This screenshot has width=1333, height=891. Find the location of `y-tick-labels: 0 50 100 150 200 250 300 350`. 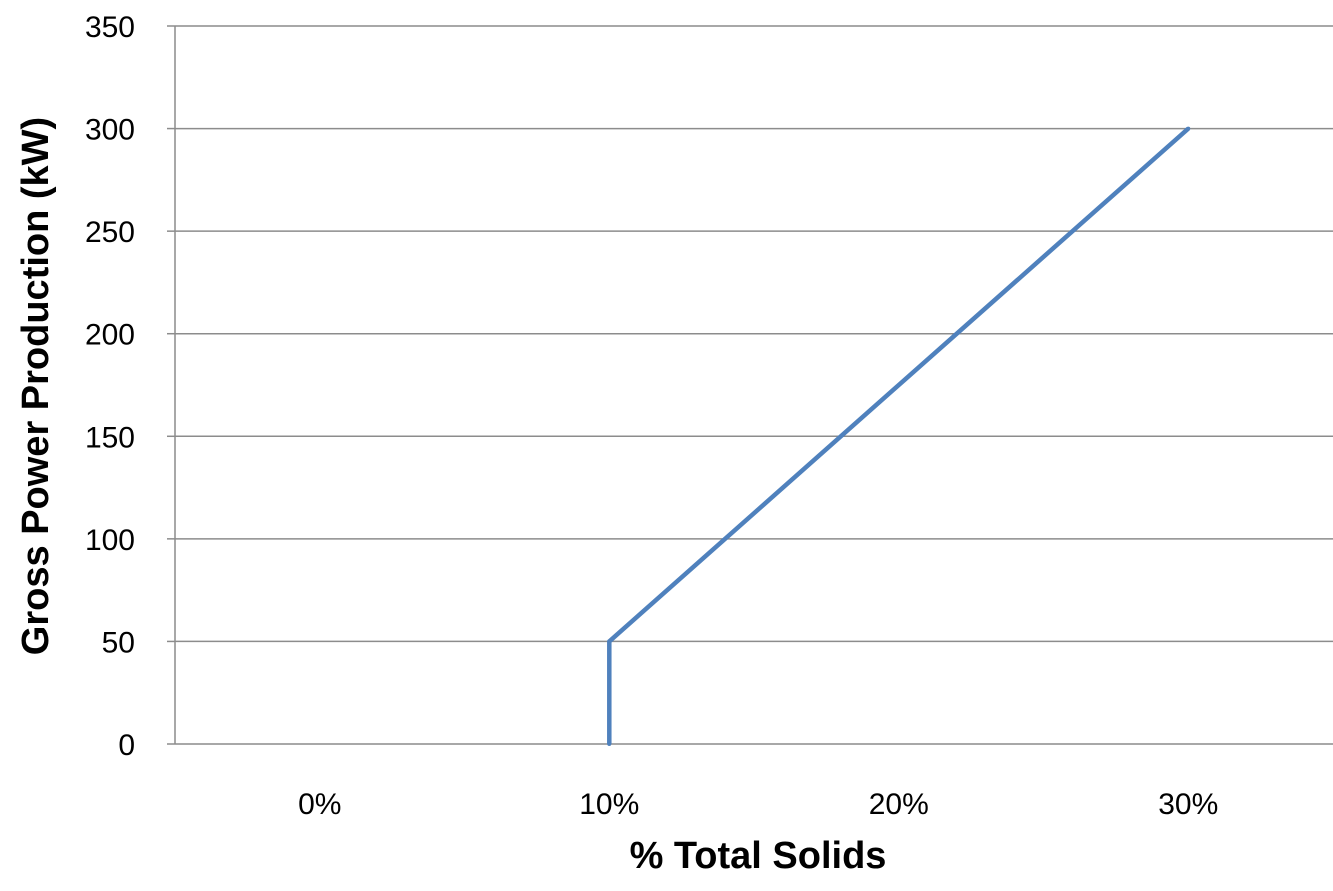

y-tick-labels: 0 50 100 150 200 250 300 350 is located at coordinates (110, 386).